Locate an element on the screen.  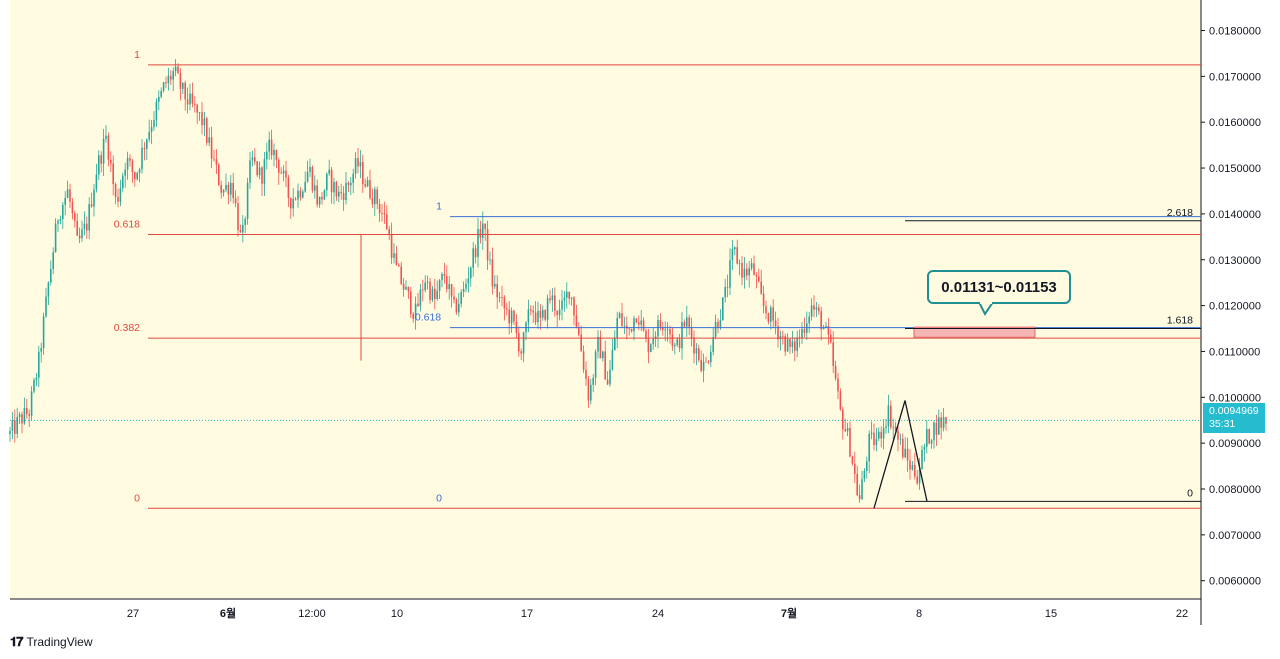
red-fib-level-label: 1 is located at coordinates (137, 55).